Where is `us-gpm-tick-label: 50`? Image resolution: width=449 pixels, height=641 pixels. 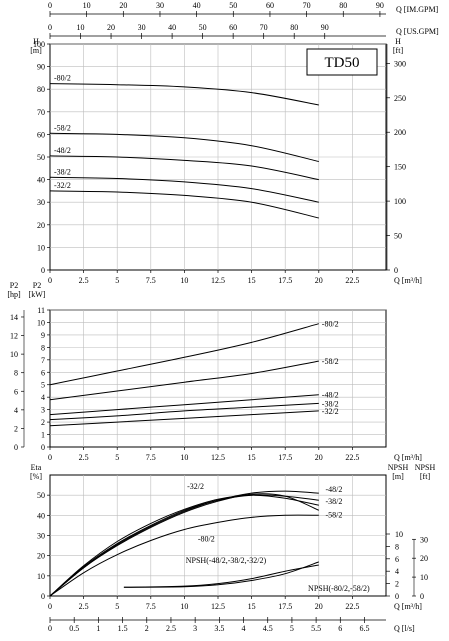
us-gpm-tick-label: 50 is located at coordinates (203, 27).